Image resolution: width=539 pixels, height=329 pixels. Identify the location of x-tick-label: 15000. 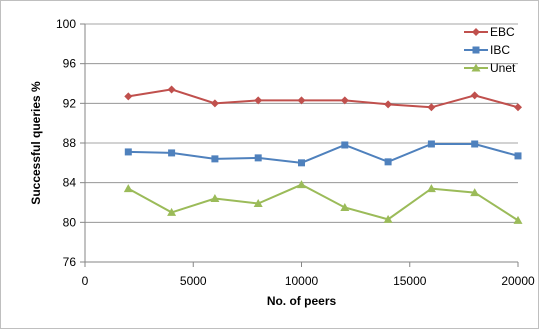
(410, 281).